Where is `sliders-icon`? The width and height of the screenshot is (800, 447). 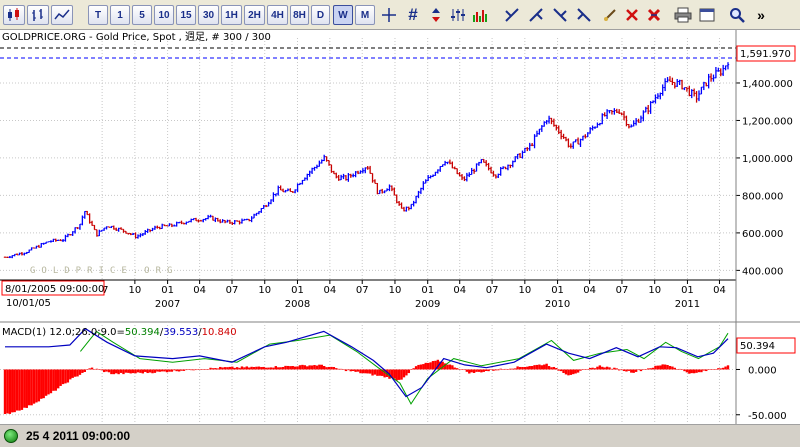 sliders-icon is located at coordinates (458, 15).